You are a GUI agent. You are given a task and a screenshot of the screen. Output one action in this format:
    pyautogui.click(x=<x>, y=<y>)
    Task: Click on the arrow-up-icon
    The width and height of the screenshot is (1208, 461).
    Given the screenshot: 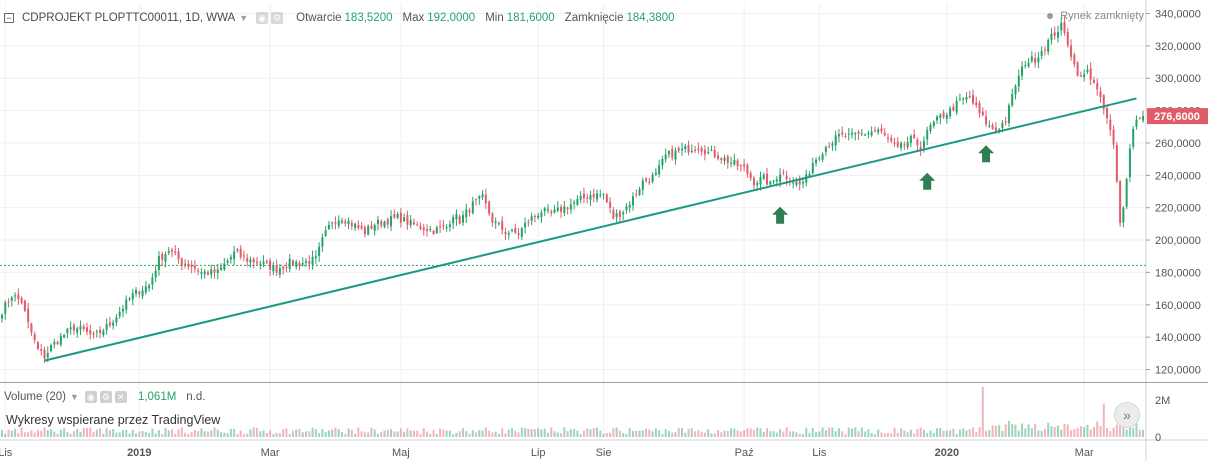 What is the action you would take?
    pyautogui.click(x=780, y=215)
    